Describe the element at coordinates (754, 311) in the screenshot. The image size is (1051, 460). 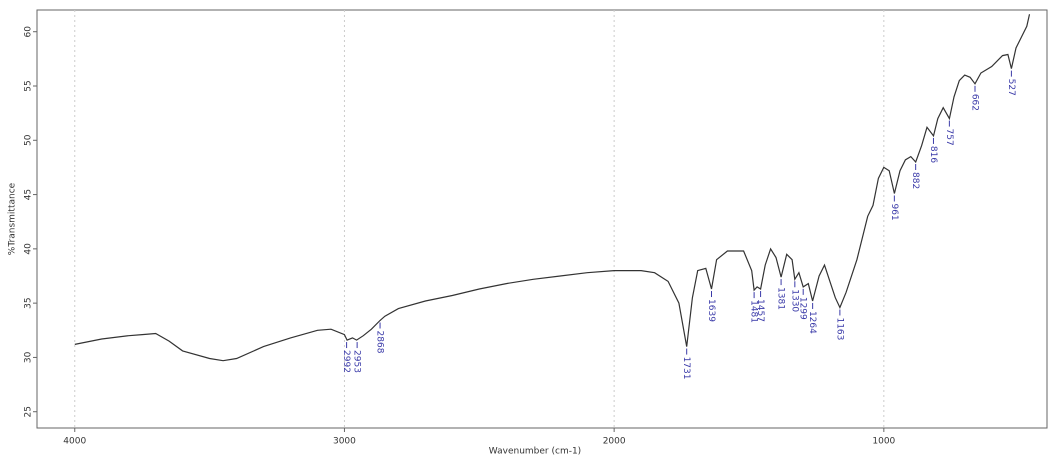
I see `peak-label: 1481` at that location.